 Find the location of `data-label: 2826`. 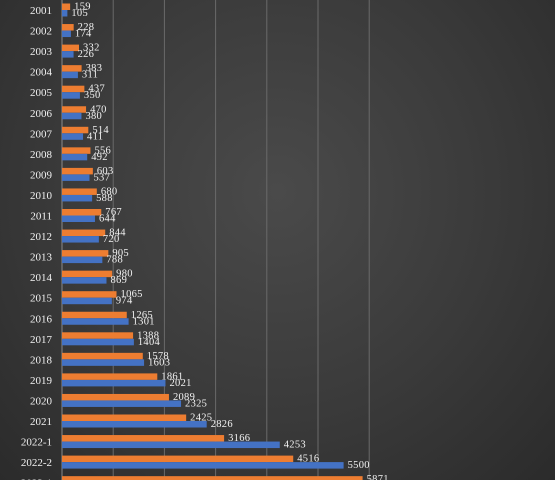

data-label: 2826 is located at coordinates (222, 424).